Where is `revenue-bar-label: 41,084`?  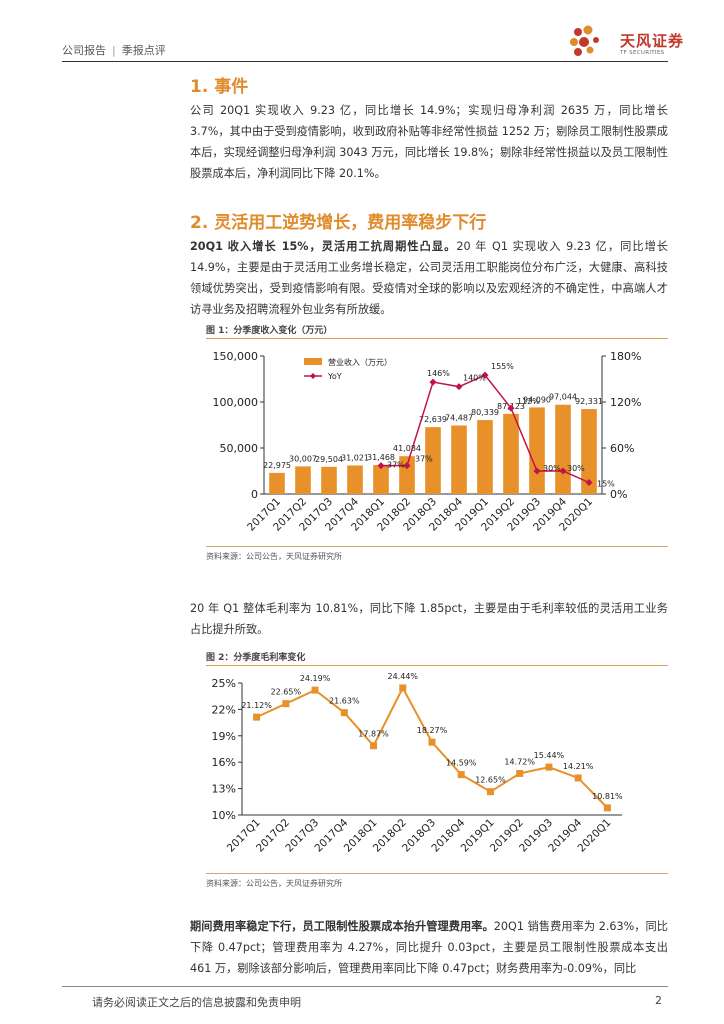
revenue-bar-label: 41,084 is located at coordinates (407, 448).